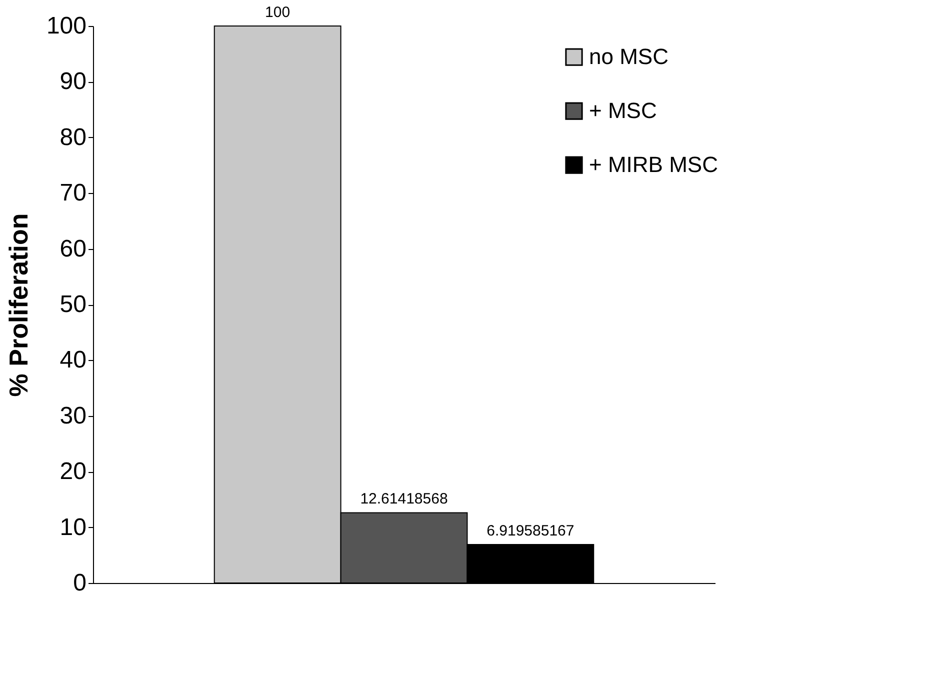  I want to click on data-label: 6.919585167, so click(530, 531).